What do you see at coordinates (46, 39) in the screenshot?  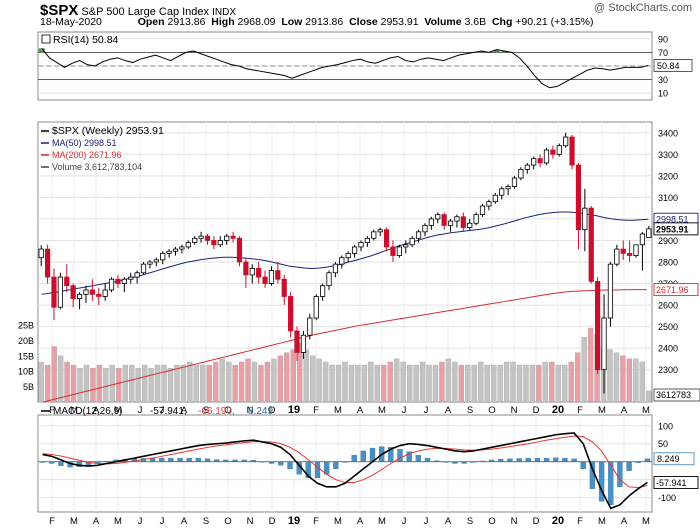 I see `rsi-legend-swatch` at bounding box center [46, 39].